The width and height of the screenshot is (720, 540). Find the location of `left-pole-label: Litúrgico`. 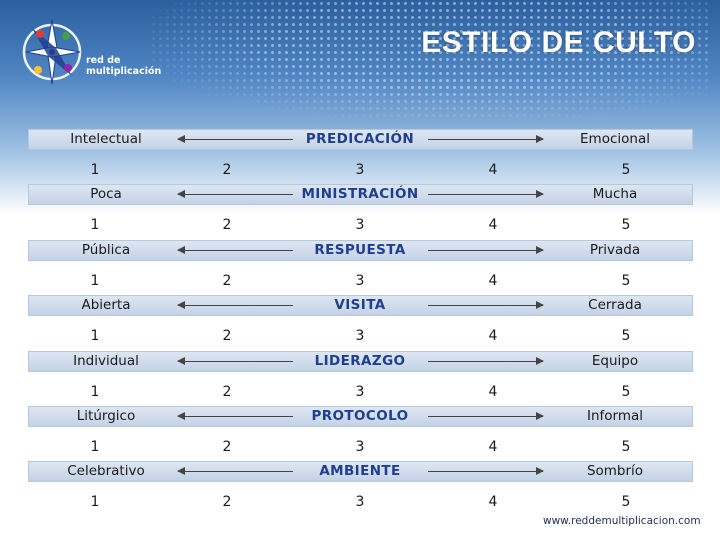

left-pole-label: Litúrgico is located at coordinates (106, 415).